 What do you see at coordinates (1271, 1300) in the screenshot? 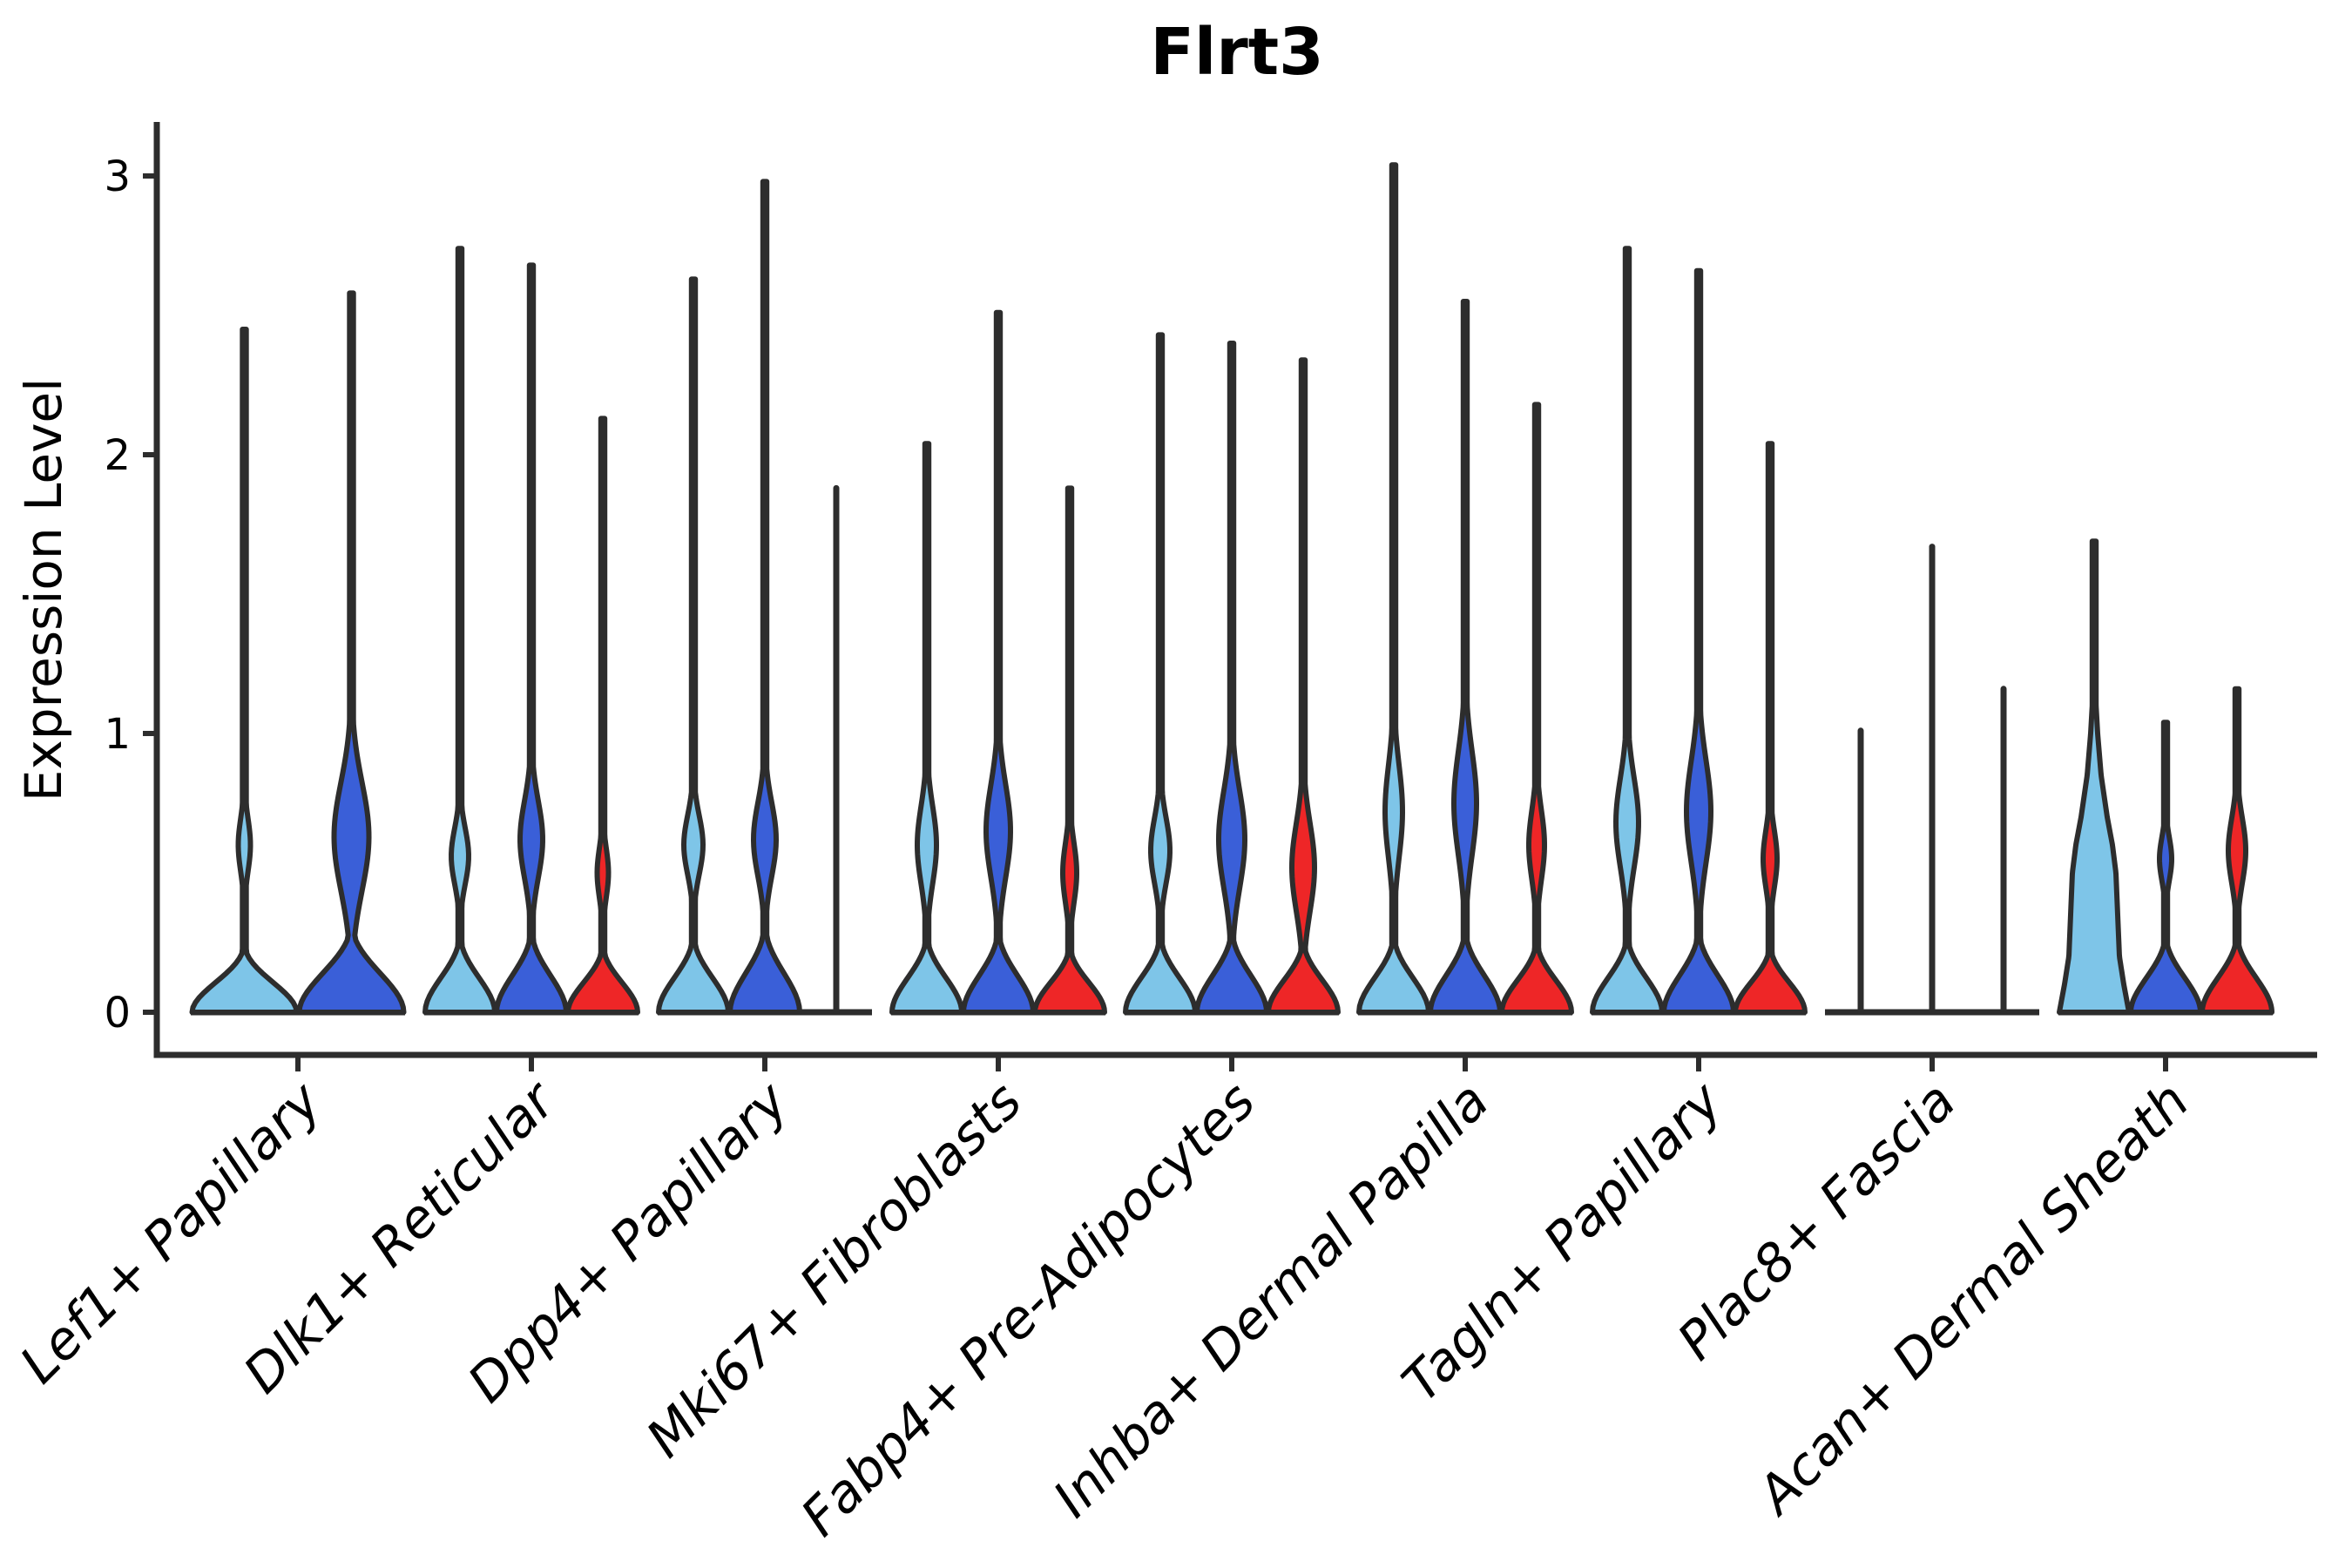
I see `x-tick-label-5: Inhba+ Dermal Papilla` at bounding box center [1271, 1300].